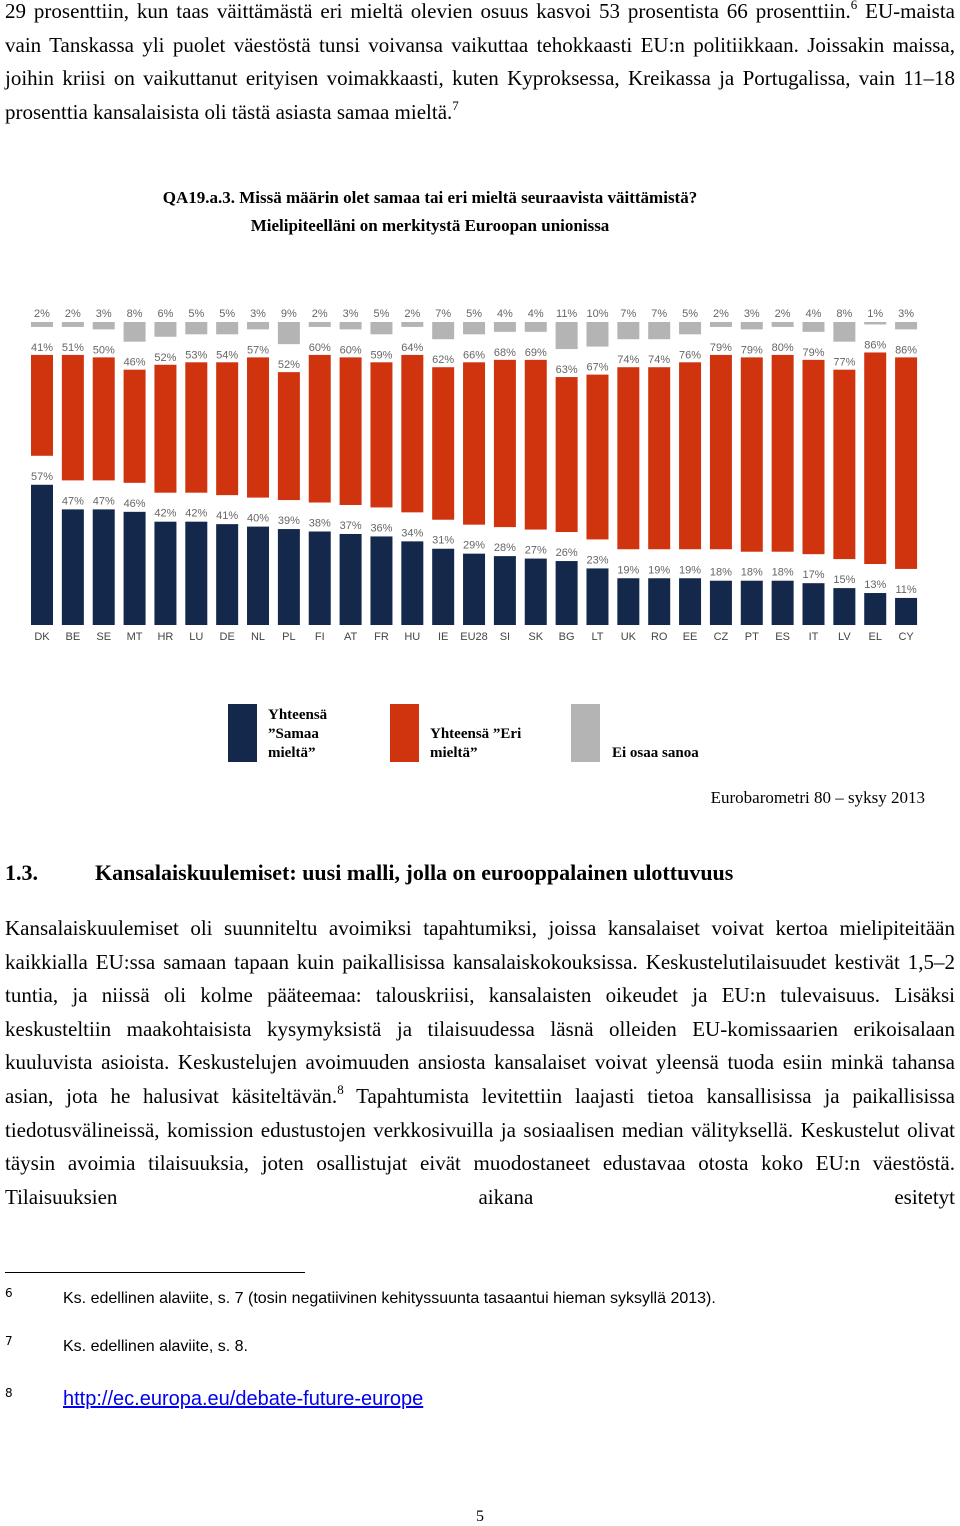 Image resolution: width=960 pixels, height=1526 pixels. I want to click on data-label: 63%, so click(567, 370).